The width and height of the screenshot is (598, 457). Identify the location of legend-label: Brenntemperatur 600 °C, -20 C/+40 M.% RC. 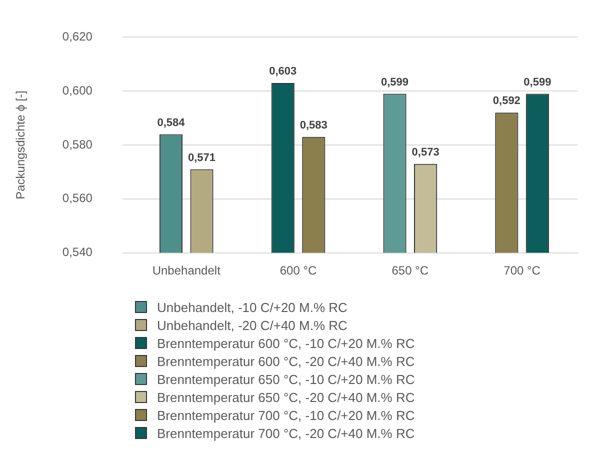
(286, 361).